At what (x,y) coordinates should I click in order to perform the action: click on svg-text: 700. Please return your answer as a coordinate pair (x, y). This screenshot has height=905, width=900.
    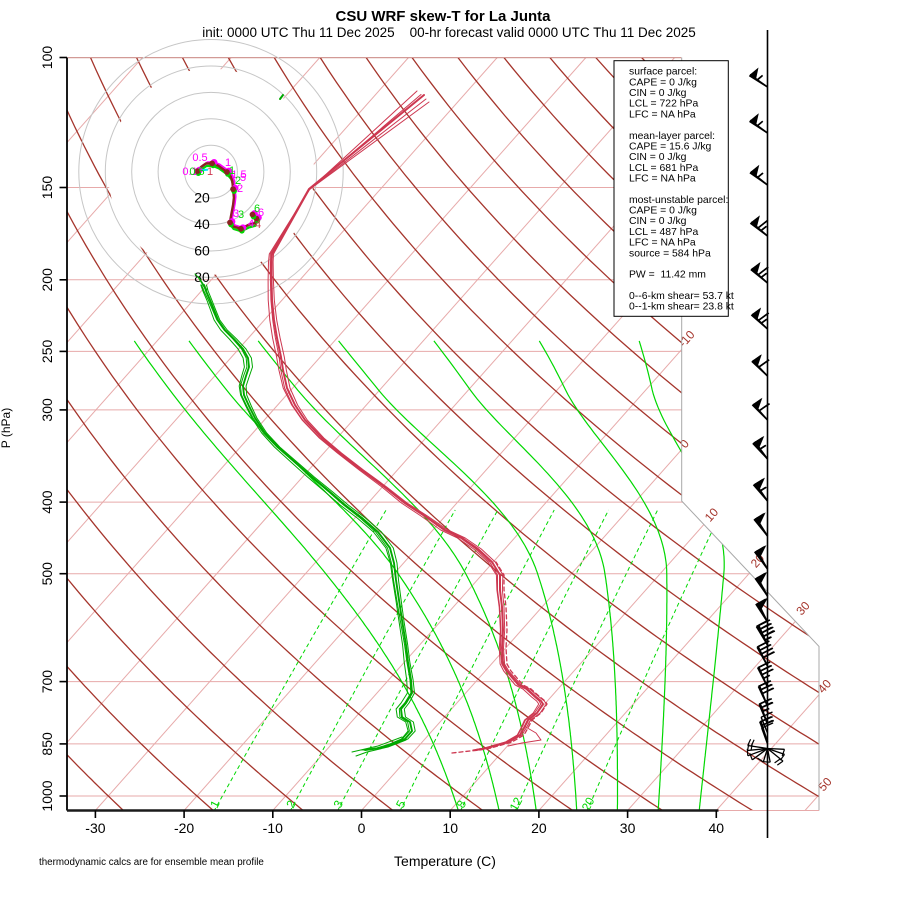
    Looking at the image, I should click on (47, 682).